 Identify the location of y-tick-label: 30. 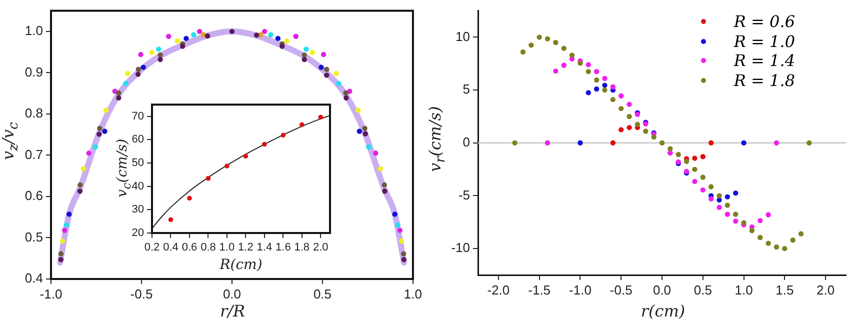
(138, 210).